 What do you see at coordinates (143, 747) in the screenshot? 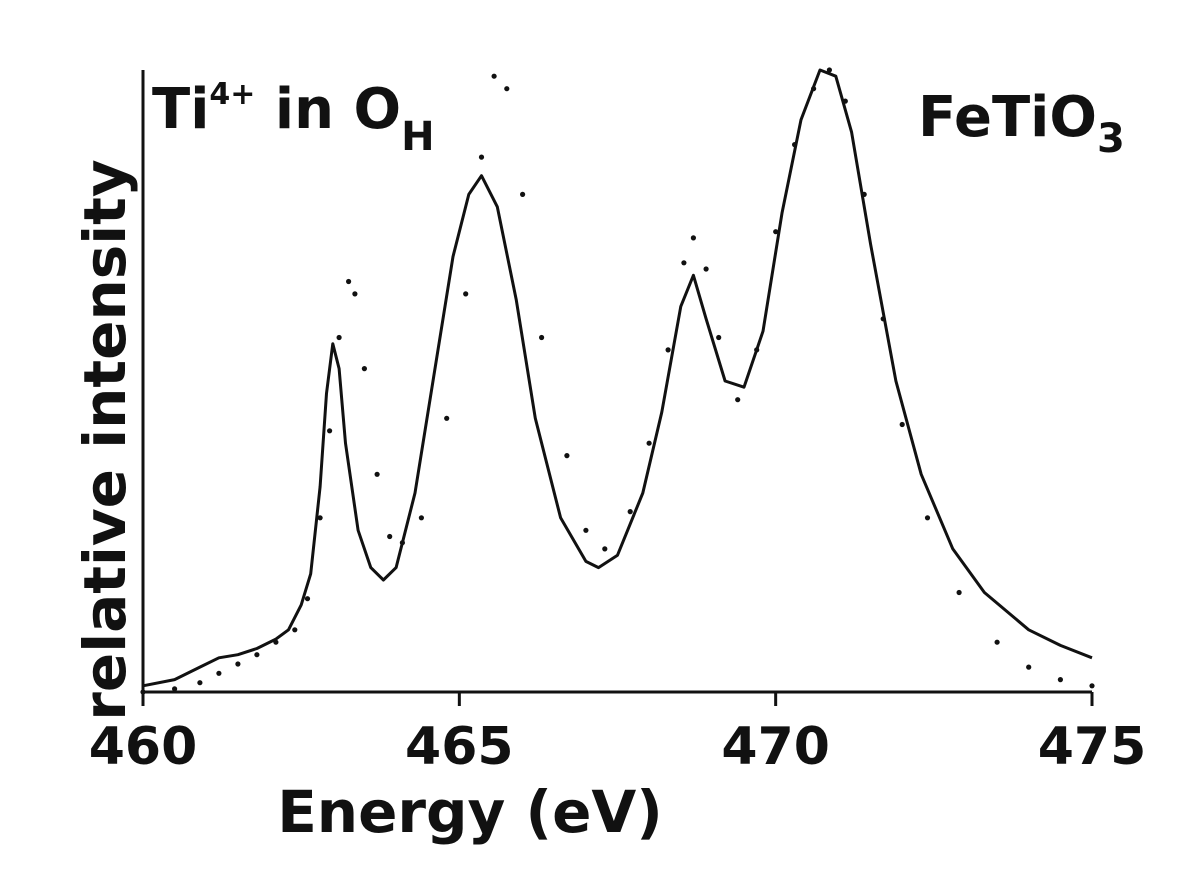
I see `x-tick-label: 460` at bounding box center [143, 747].